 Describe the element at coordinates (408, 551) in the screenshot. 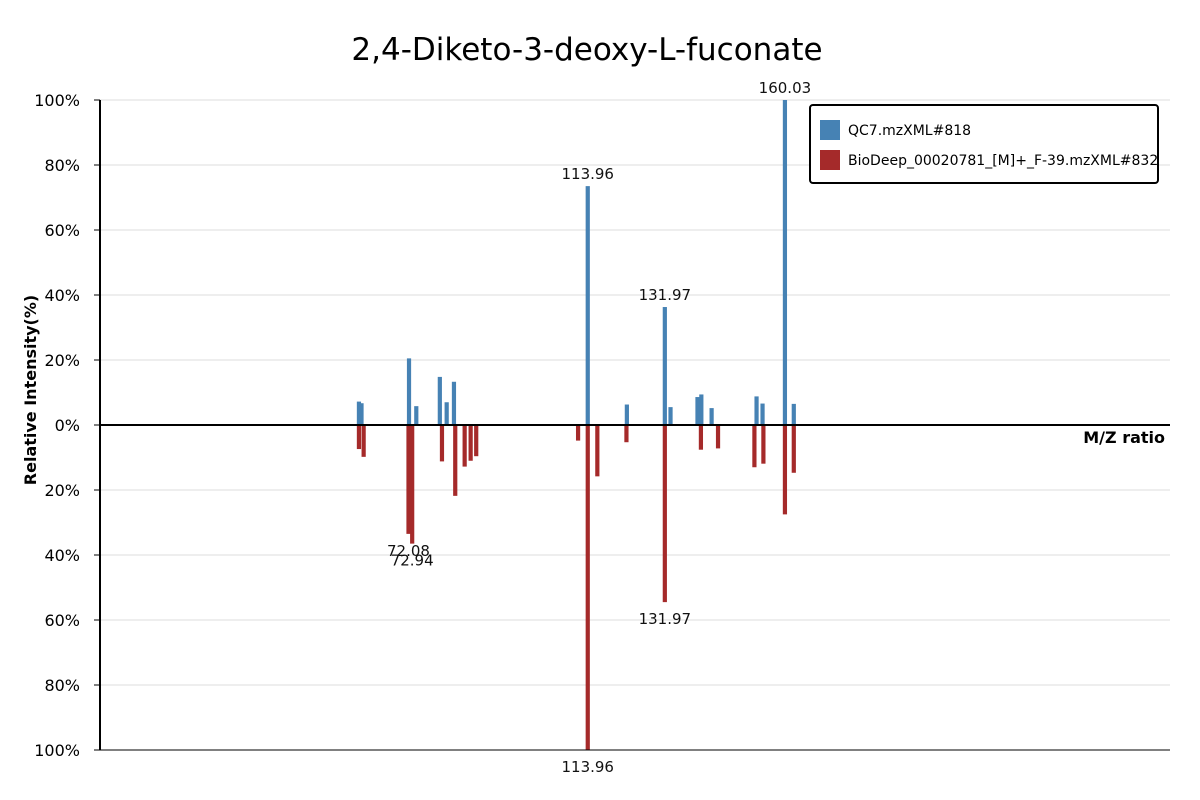

I see `peak-label: 72.08` at that location.